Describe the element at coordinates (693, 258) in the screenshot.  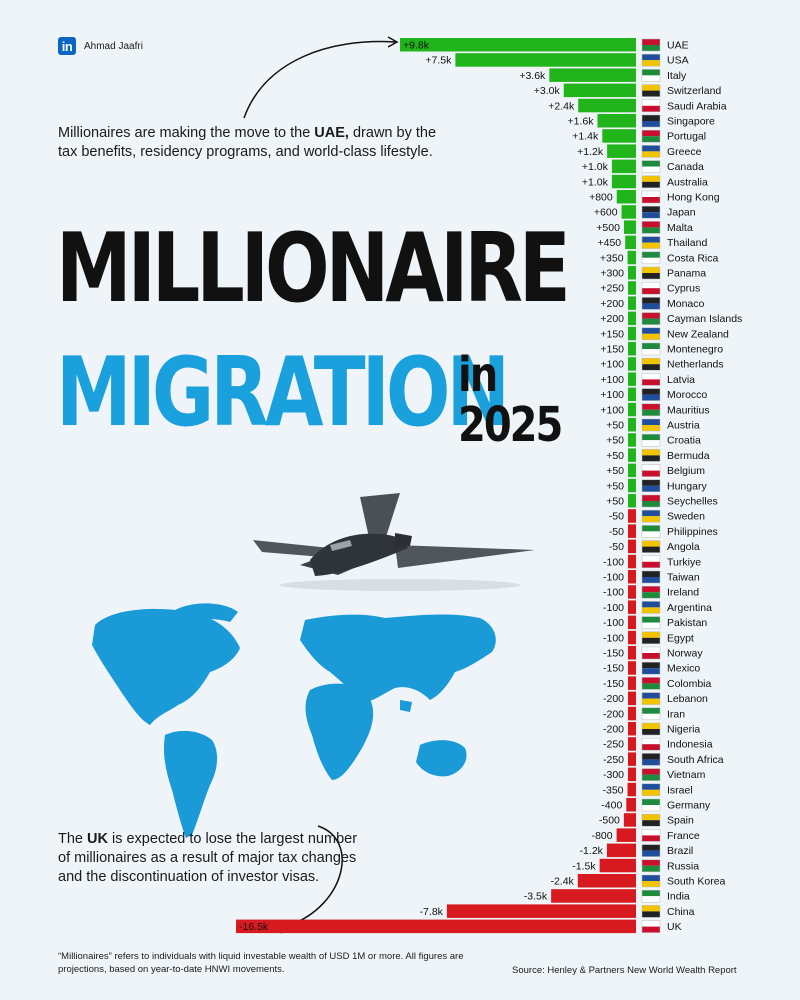
I see `country-label: Costa Rica` at that location.